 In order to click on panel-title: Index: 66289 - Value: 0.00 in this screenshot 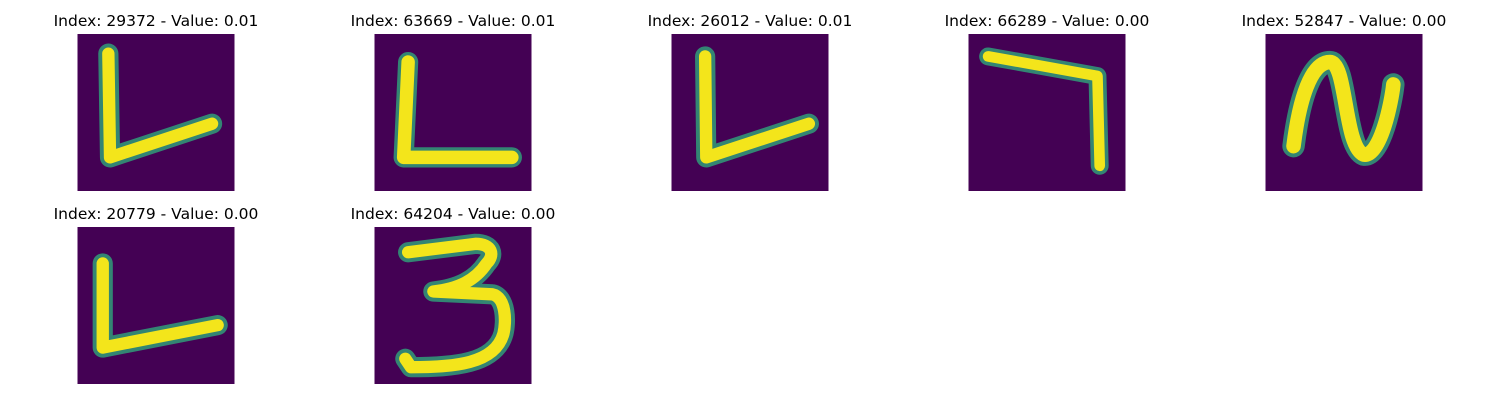, I will do `click(1047, 21)`.